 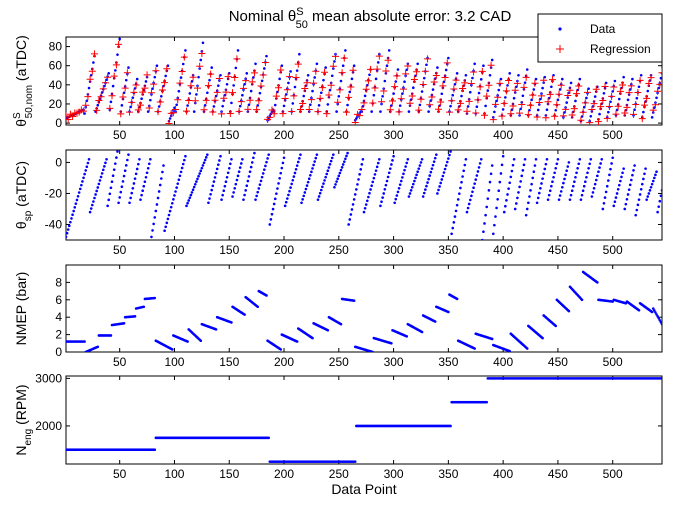 I want to click on y-tick-label: 6, so click(x=58, y=300).